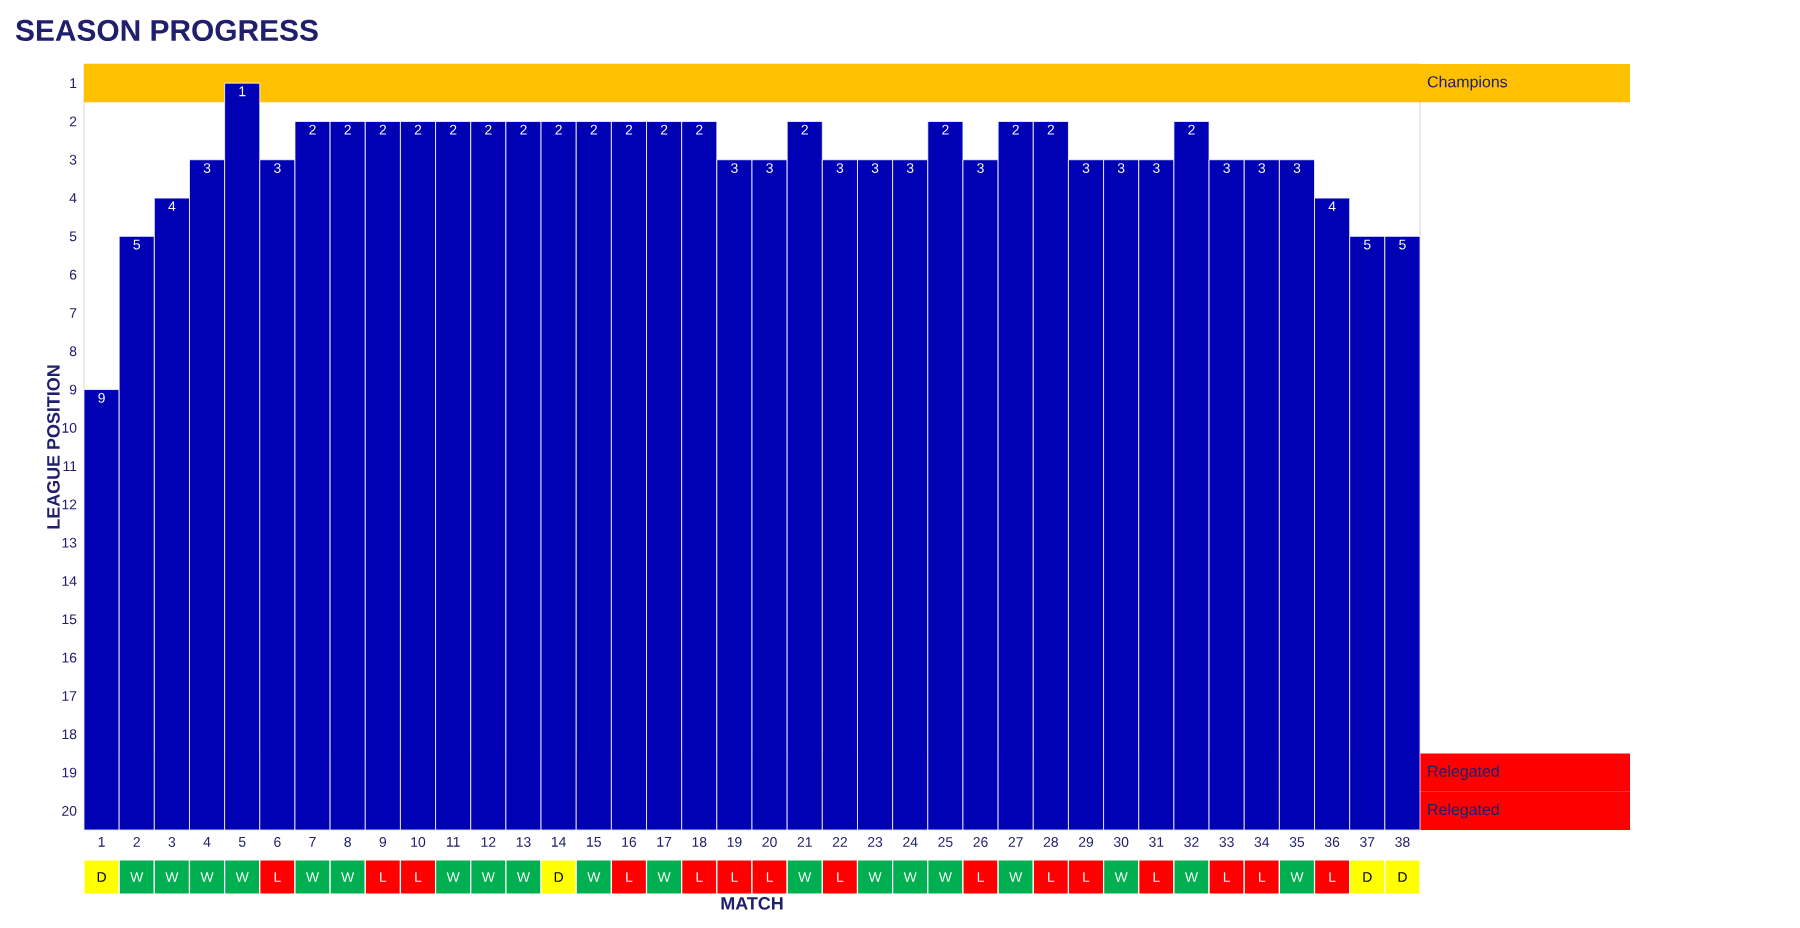  Describe the element at coordinates (166, 30) in the screenshot. I see `chart-title: SEASON PROGRESS` at that location.